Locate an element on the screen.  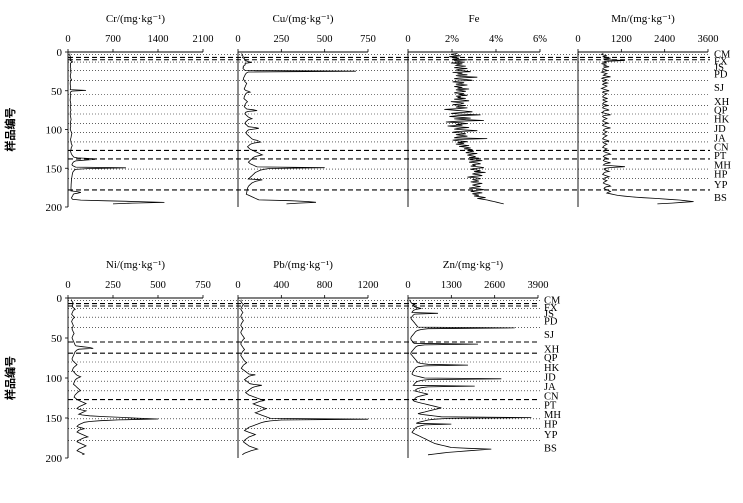
panel-ni: Ni/(mg·kg⁻¹) 0 250 500 750 is located at coordinates (138, 358).